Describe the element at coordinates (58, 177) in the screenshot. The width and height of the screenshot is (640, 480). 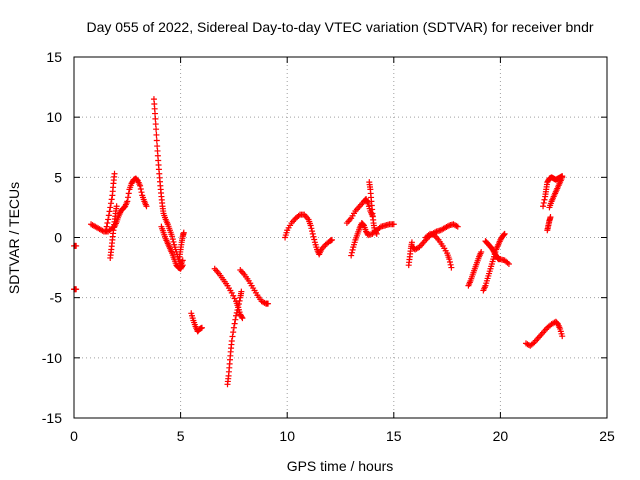
I see `y-tick-label: 5` at that location.